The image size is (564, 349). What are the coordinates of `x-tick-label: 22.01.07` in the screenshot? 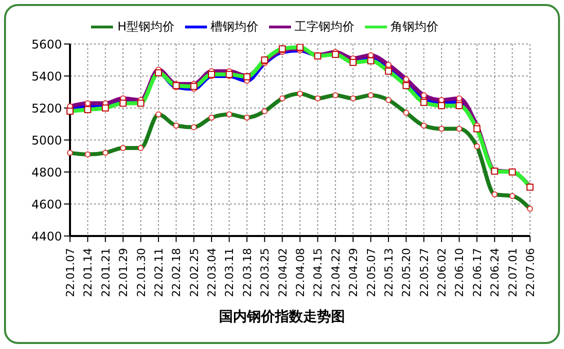 It's located at (70, 272).